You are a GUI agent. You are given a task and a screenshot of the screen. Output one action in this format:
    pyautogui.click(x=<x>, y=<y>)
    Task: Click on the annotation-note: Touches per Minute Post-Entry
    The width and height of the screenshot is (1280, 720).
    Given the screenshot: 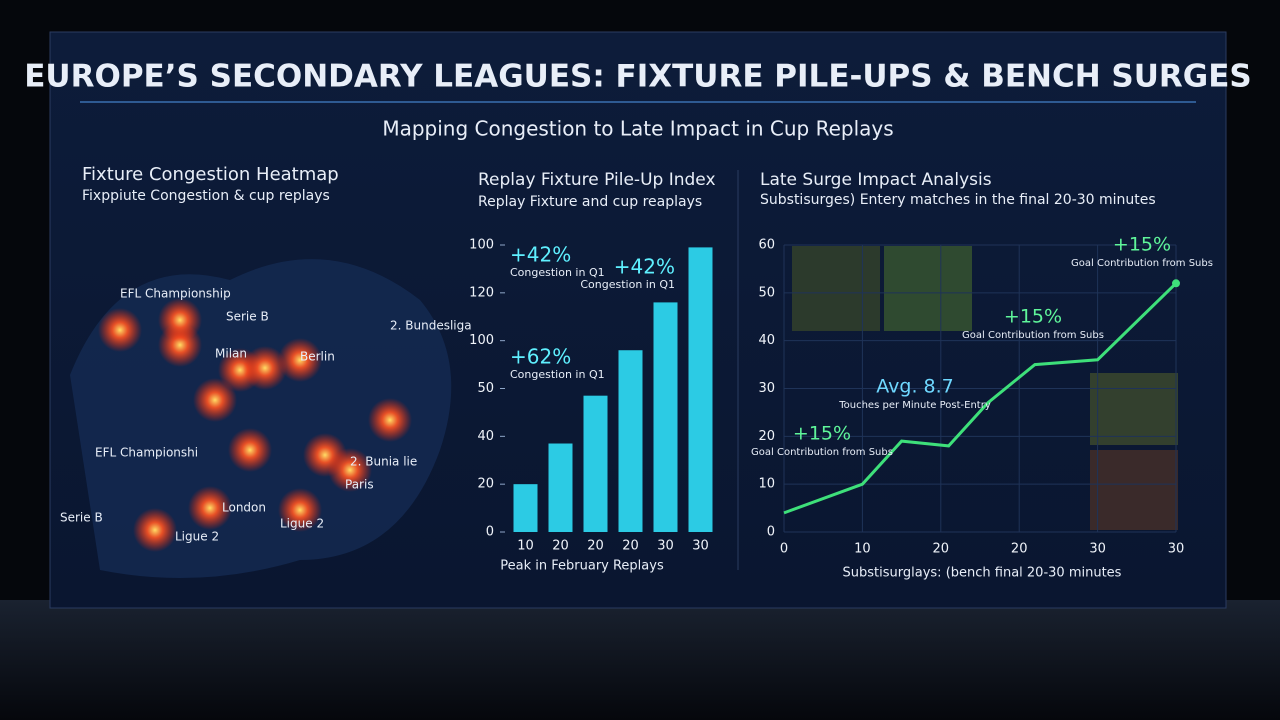 What is the action you would take?
    pyautogui.click(x=914, y=405)
    